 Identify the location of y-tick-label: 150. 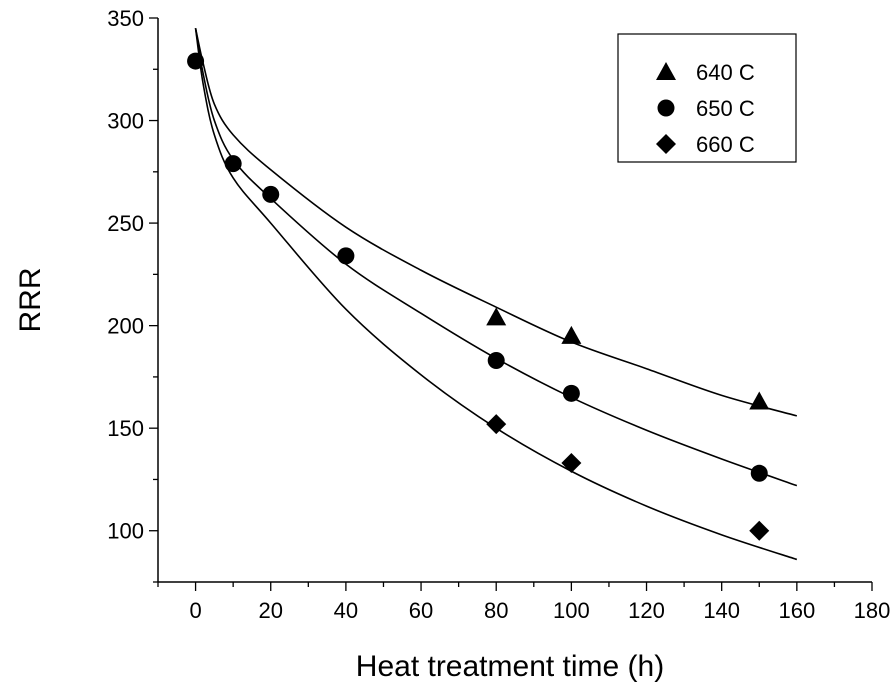
(125, 428).